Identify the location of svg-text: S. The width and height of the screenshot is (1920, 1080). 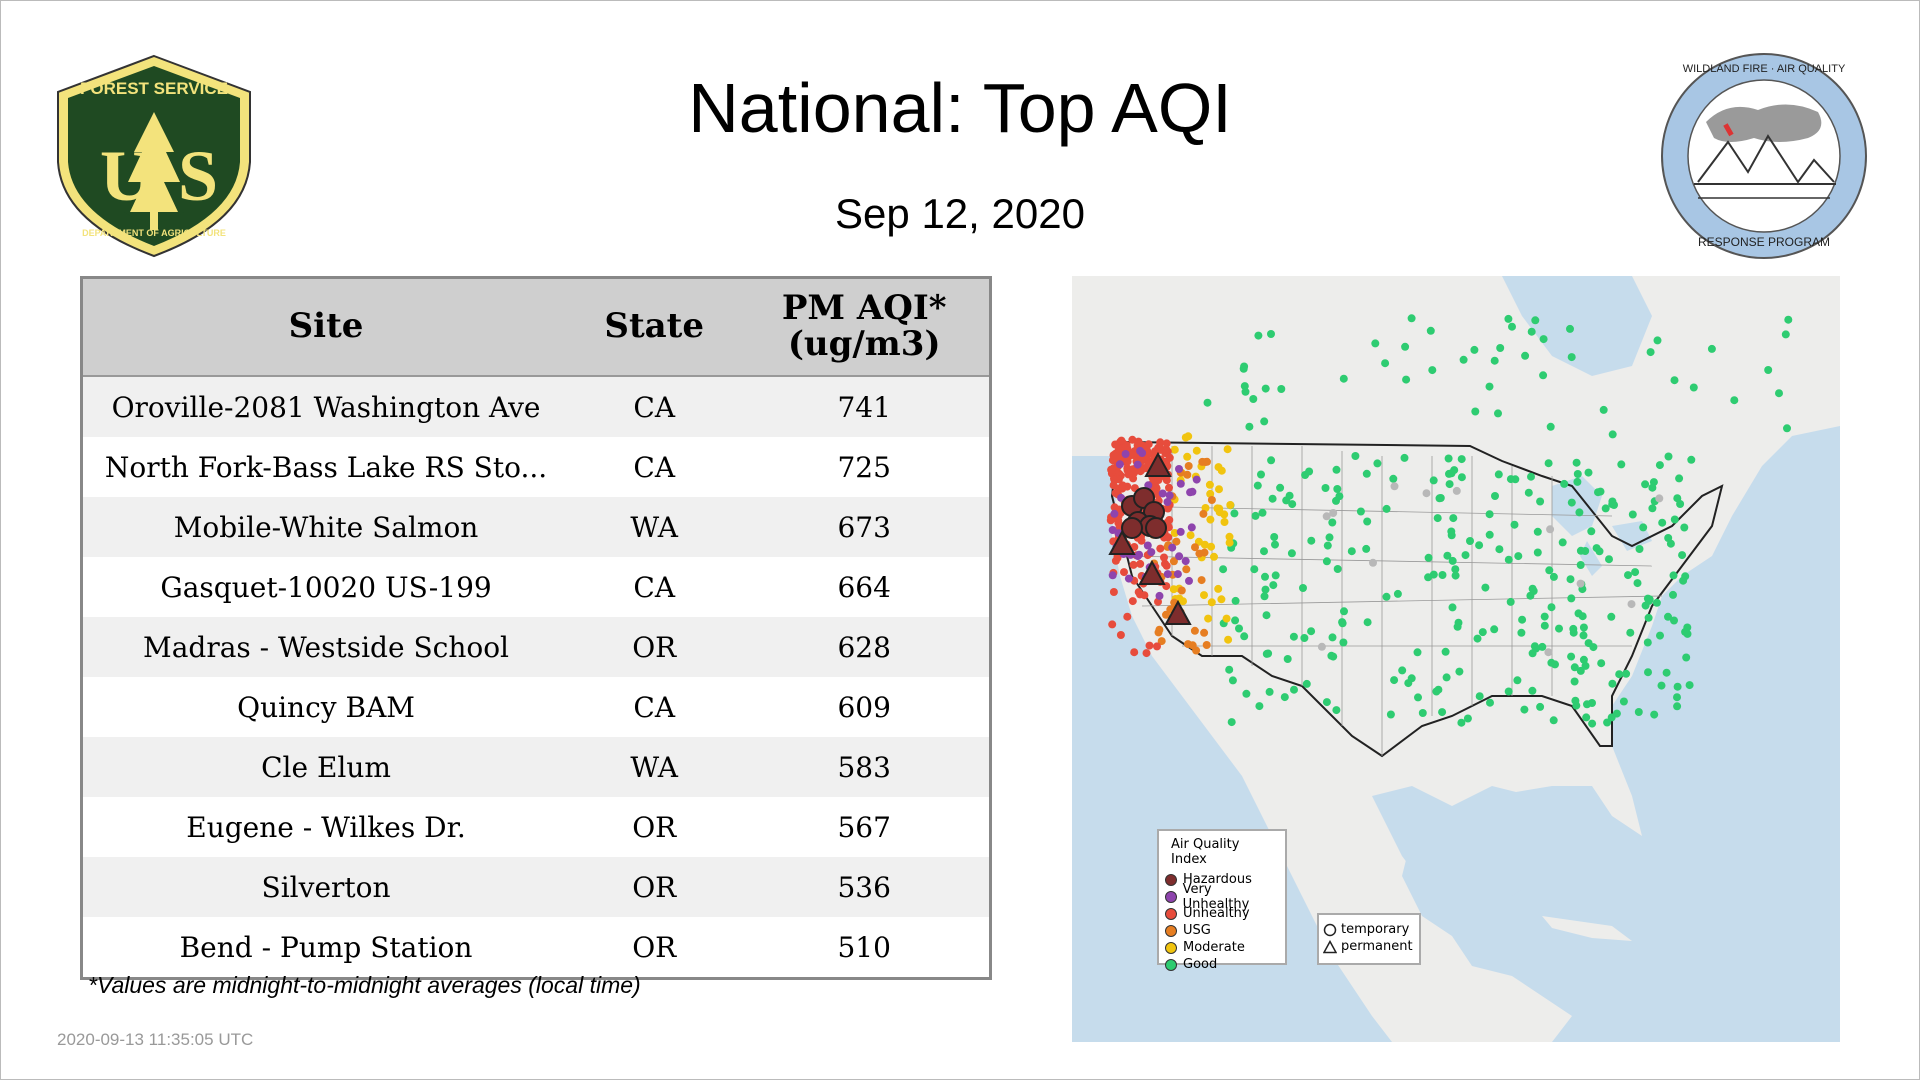
(198, 176).